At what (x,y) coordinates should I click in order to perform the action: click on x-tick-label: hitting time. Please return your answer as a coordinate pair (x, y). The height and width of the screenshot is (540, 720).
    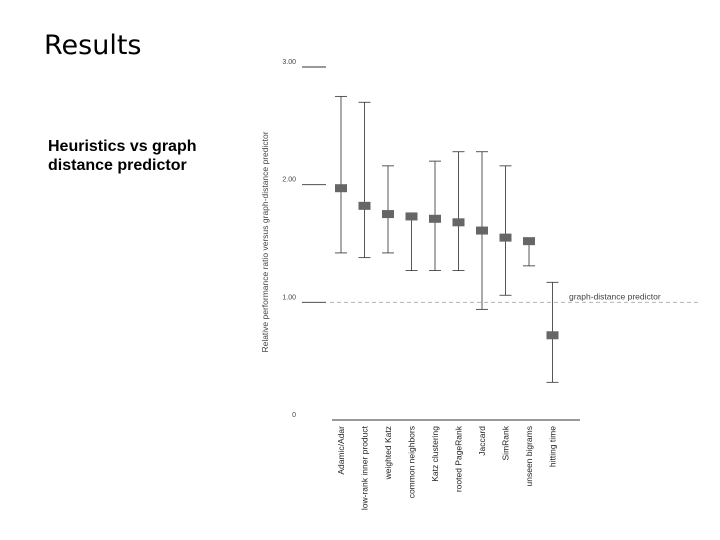
    Looking at the image, I should click on (553, 446).